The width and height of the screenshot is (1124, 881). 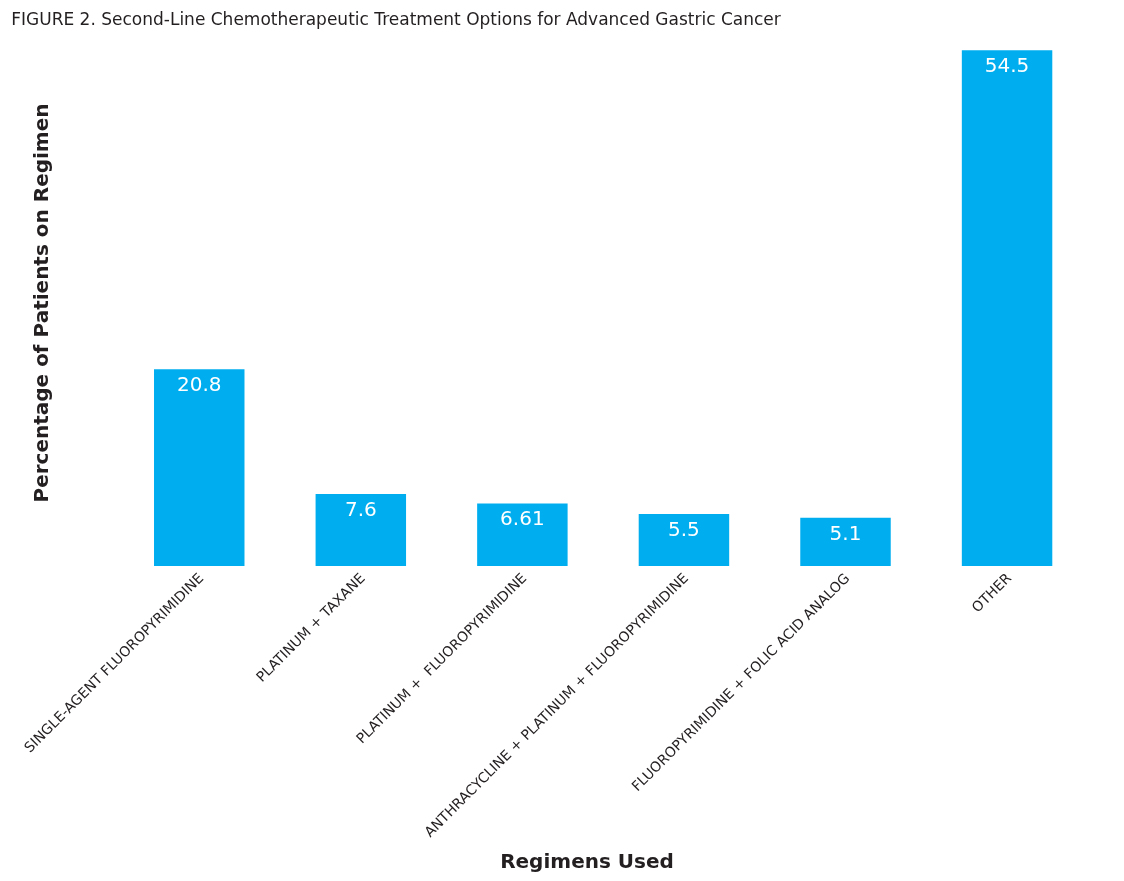 What do you see at coordinates (587, 861) in the screenshot?
I see `x-axis-title: Regimens Used` at bounding box center [587, 861].